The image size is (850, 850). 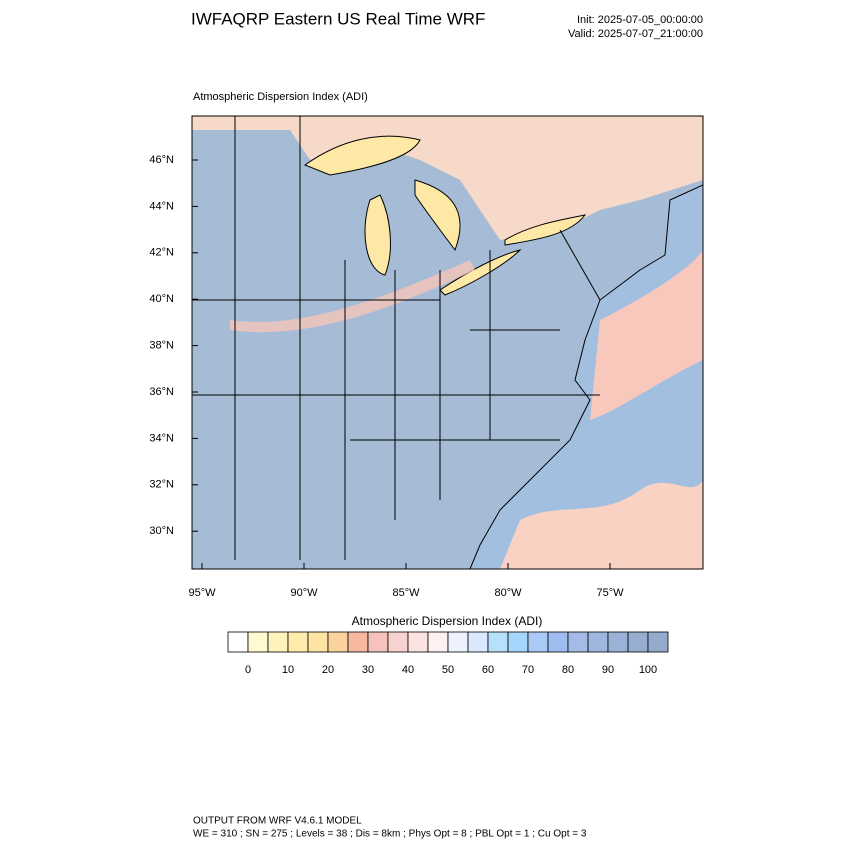 I want to click on lat-label: 42°N, so click(x=161, y=253).